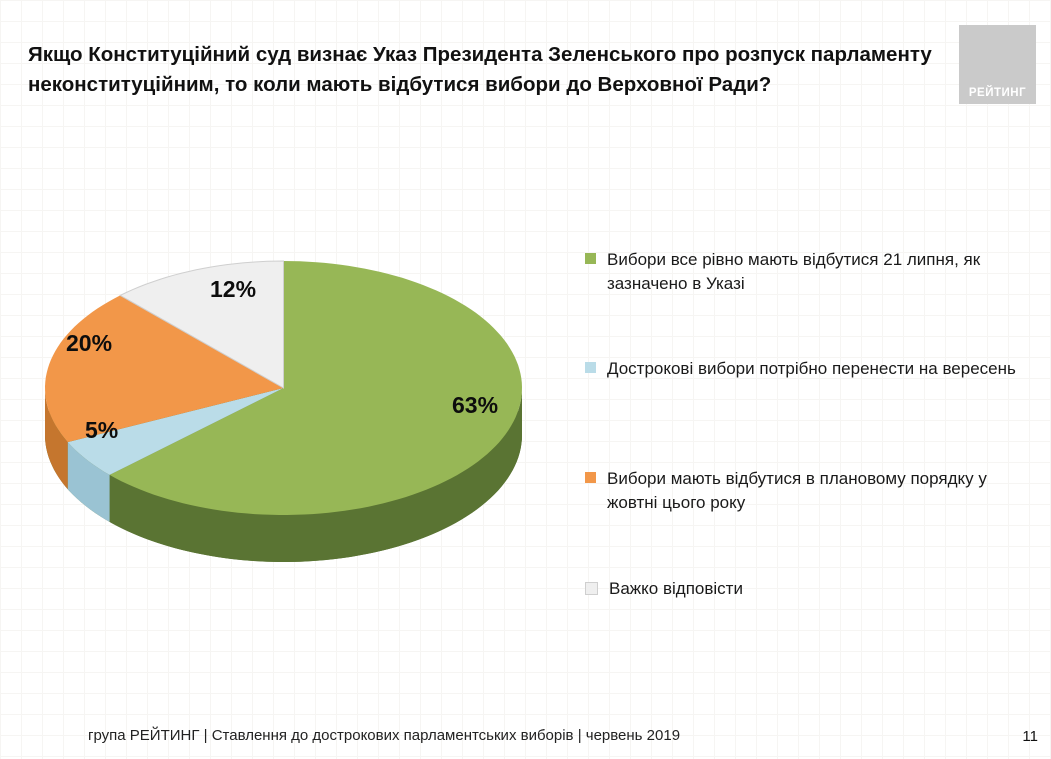 The image size is (1051, 759). I want to click on pie-label-5: 5%, so click(102, 430).